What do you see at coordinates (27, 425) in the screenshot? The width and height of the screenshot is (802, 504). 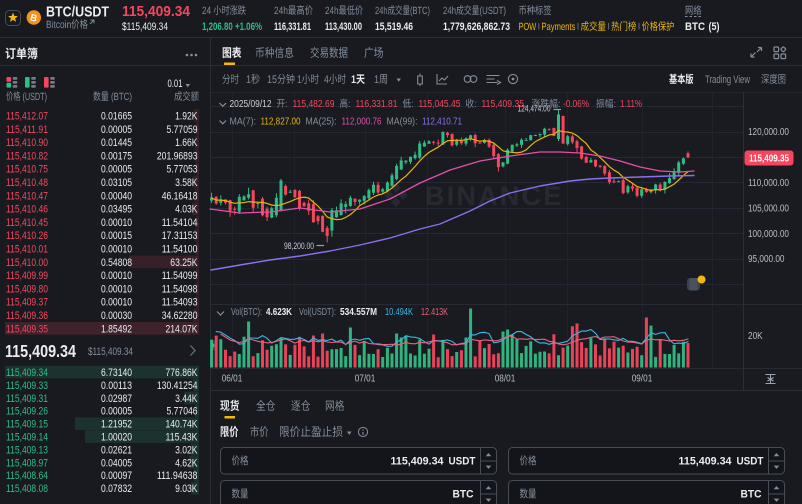 I see `svg-text: 115,409.15` at bounding box center [27, 425].